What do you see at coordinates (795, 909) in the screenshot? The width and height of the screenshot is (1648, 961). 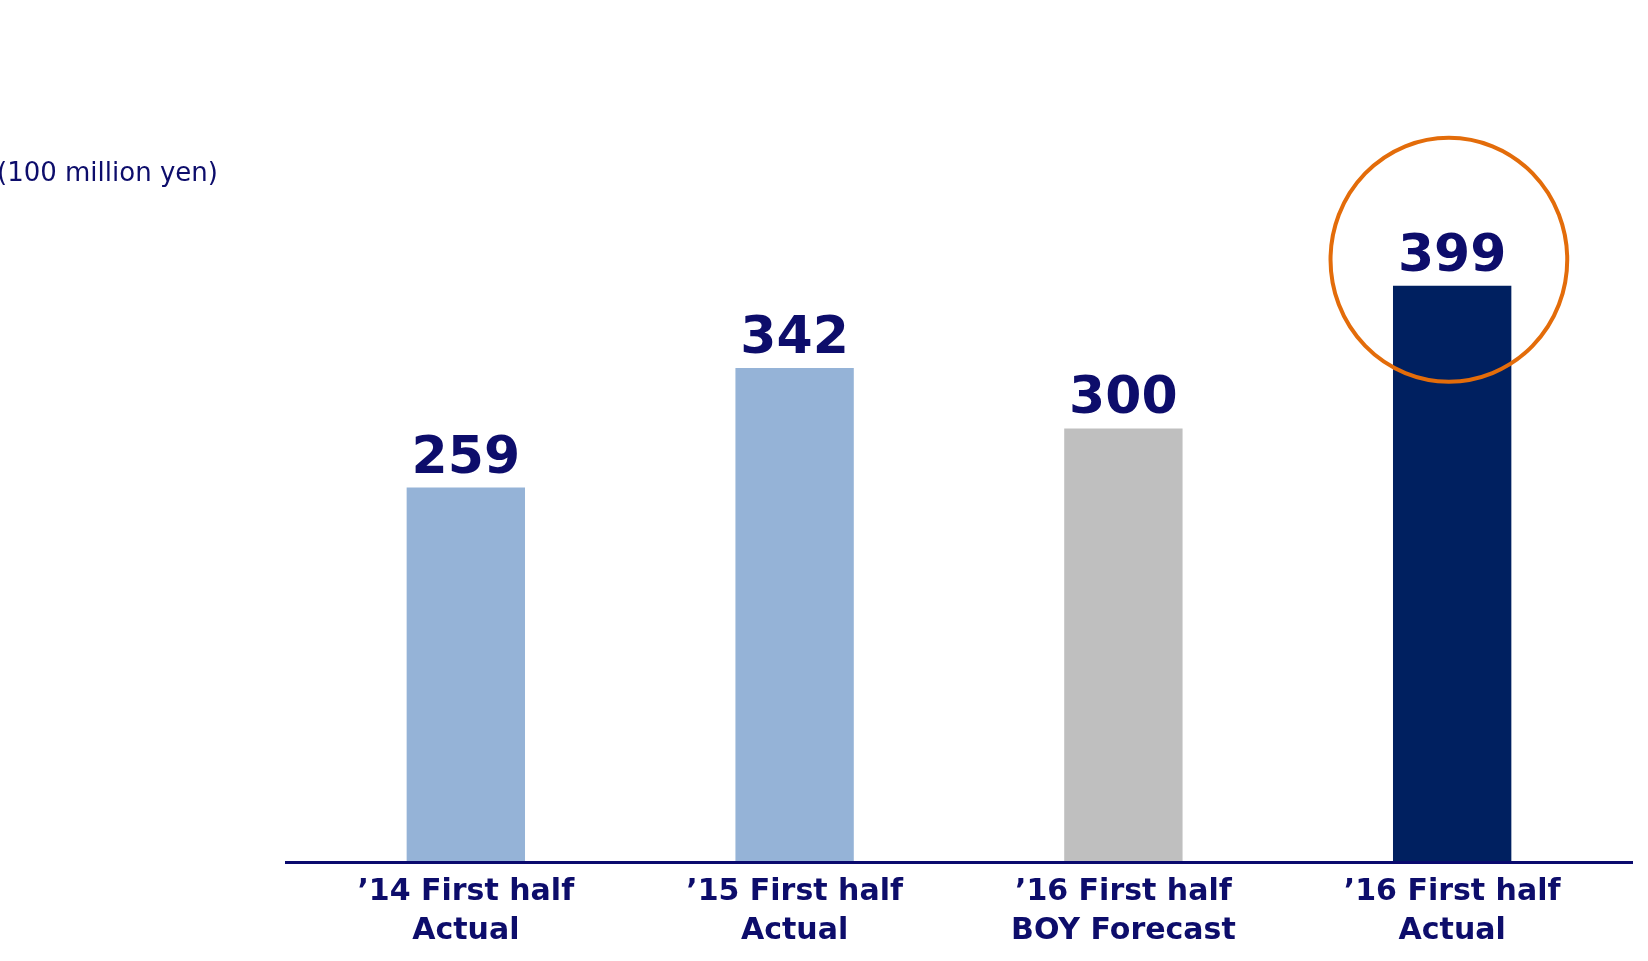 I see `x-tick-label: ’15 First half Actual` at bounding box center [795, 909].